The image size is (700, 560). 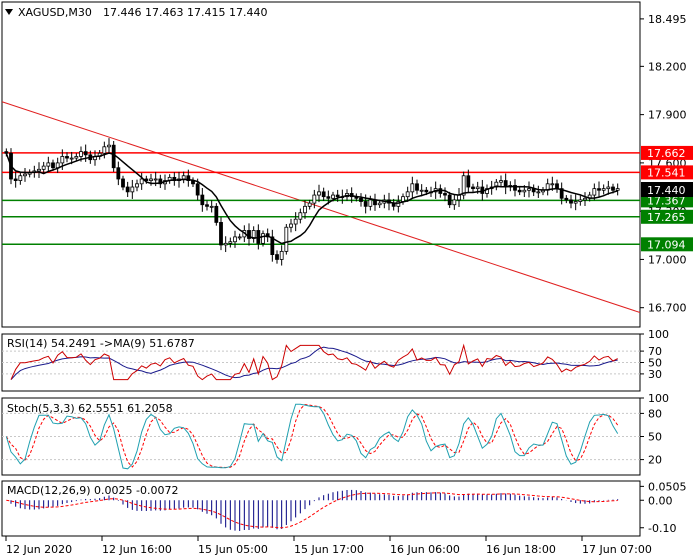 I want to click on level-label: 17.265, so click(x=666, y=217).